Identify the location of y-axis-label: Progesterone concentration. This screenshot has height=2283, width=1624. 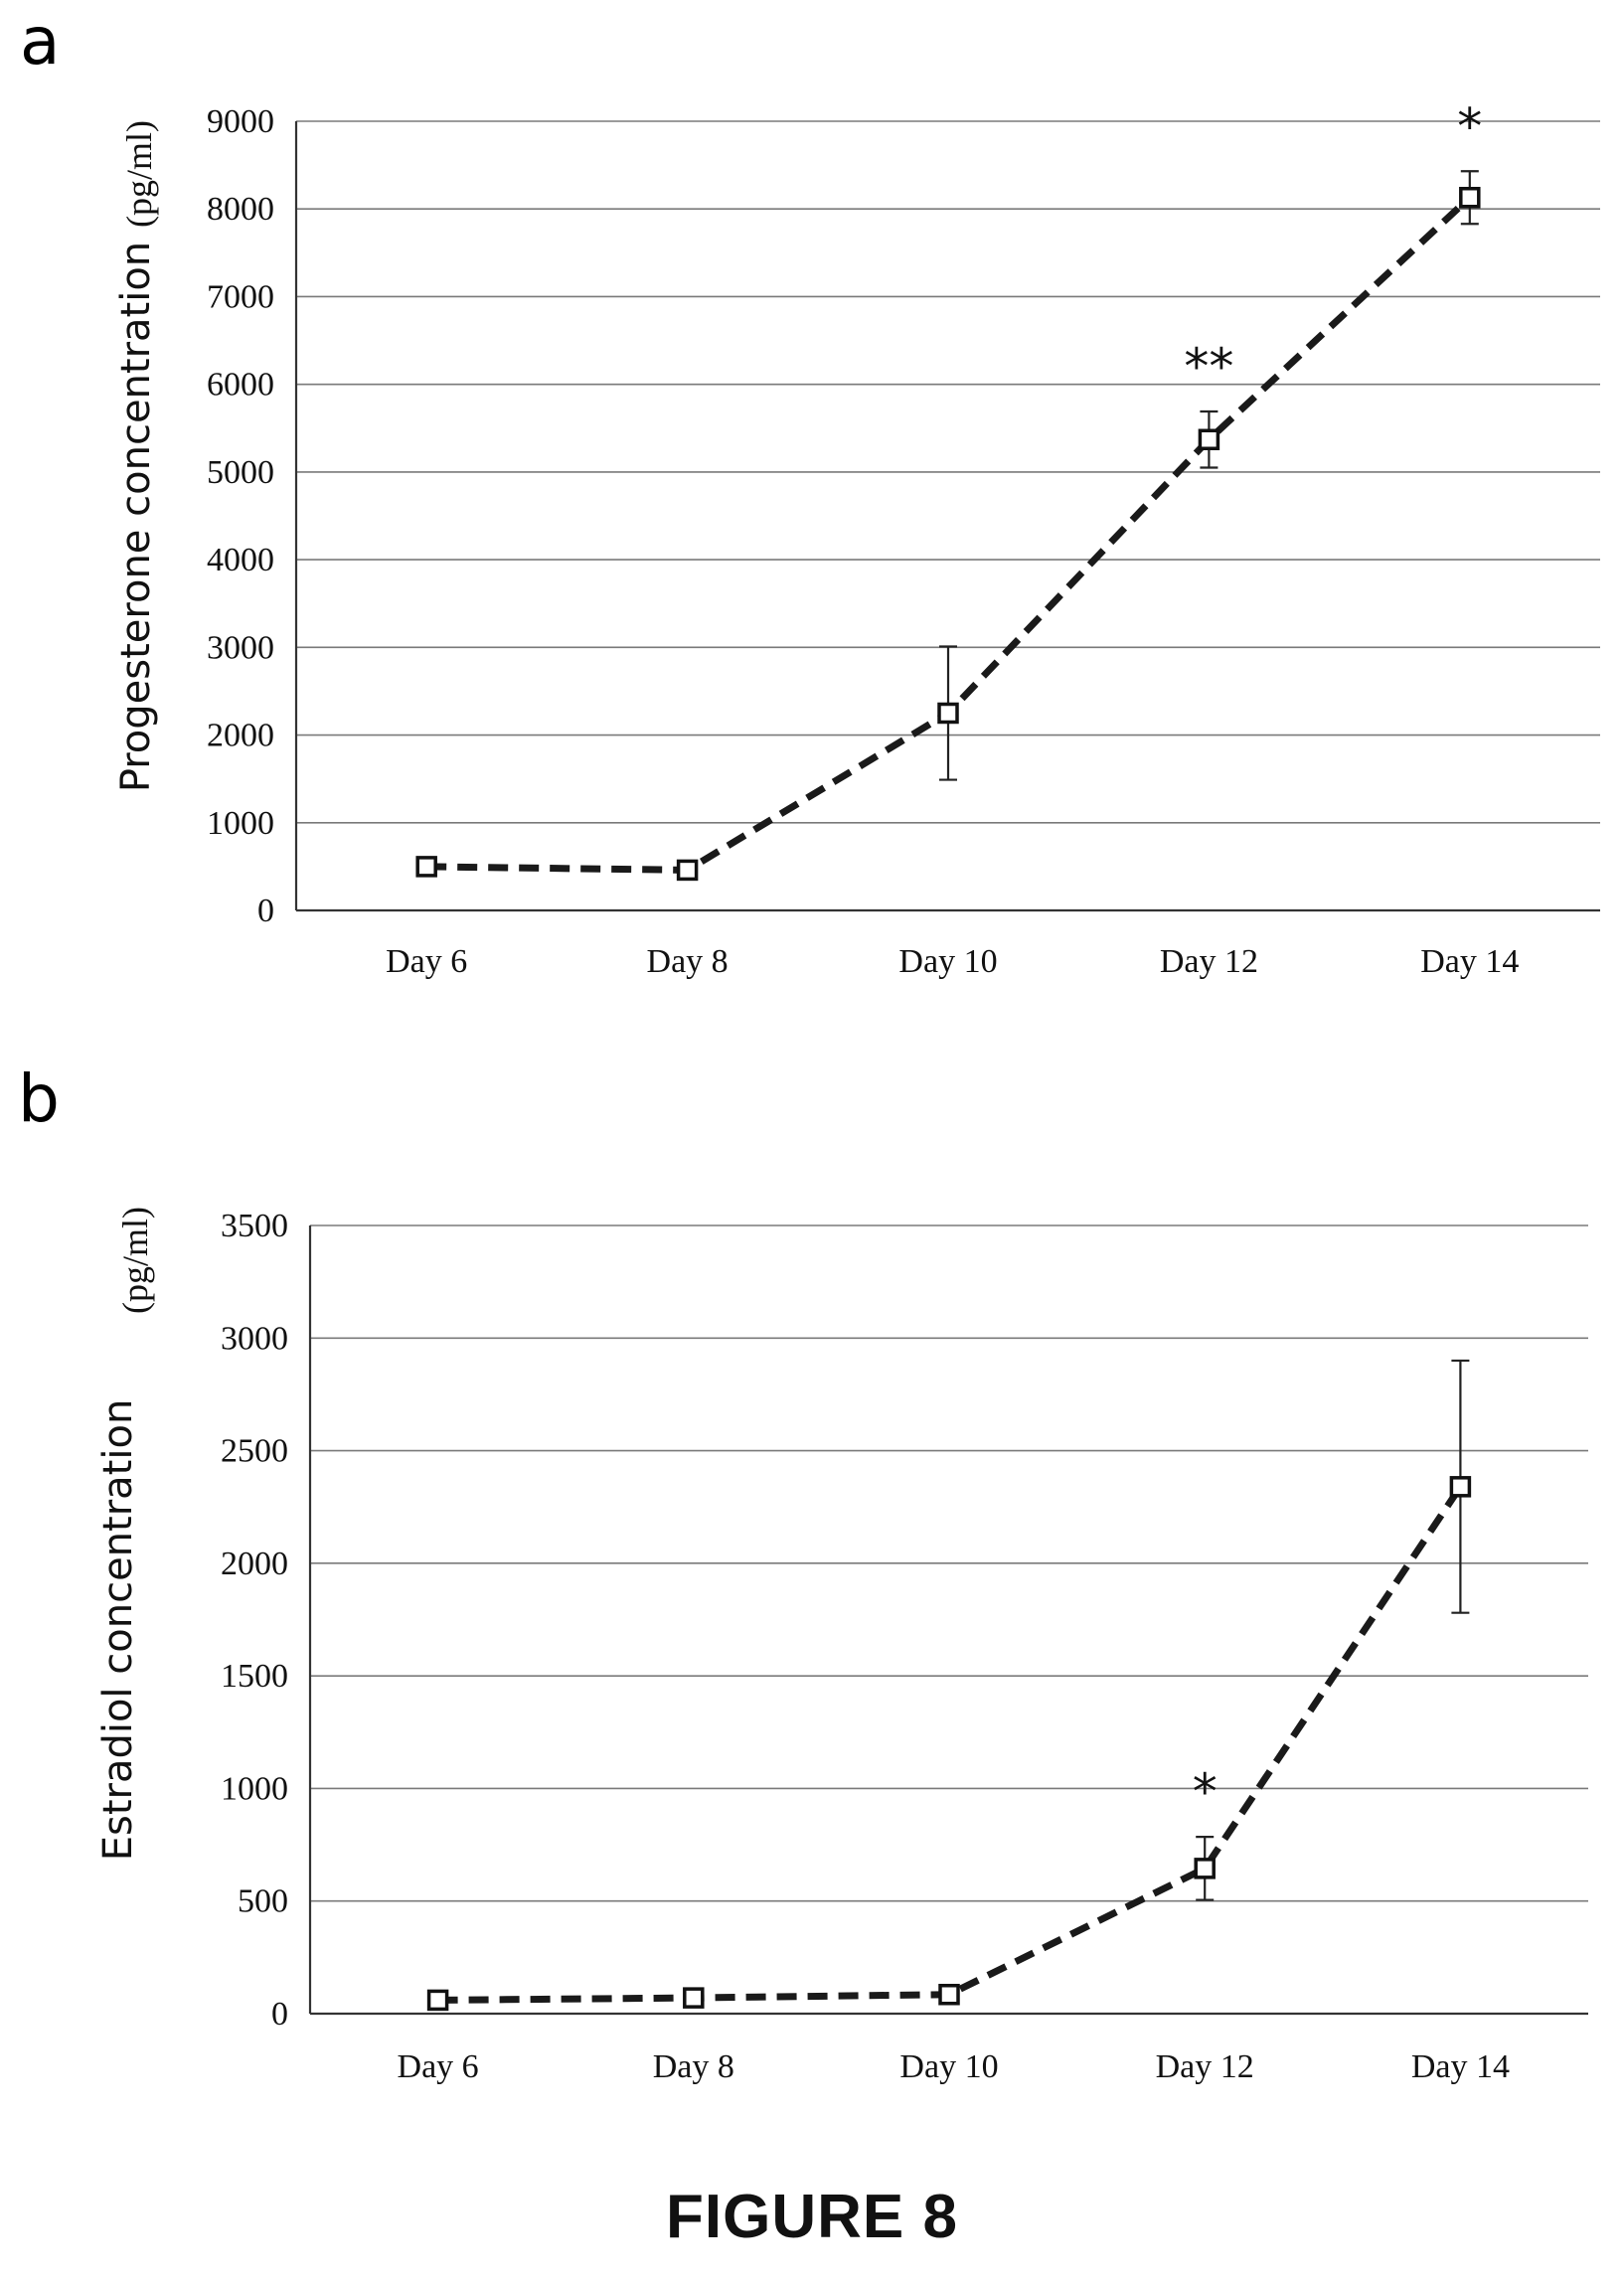
(136, 517).